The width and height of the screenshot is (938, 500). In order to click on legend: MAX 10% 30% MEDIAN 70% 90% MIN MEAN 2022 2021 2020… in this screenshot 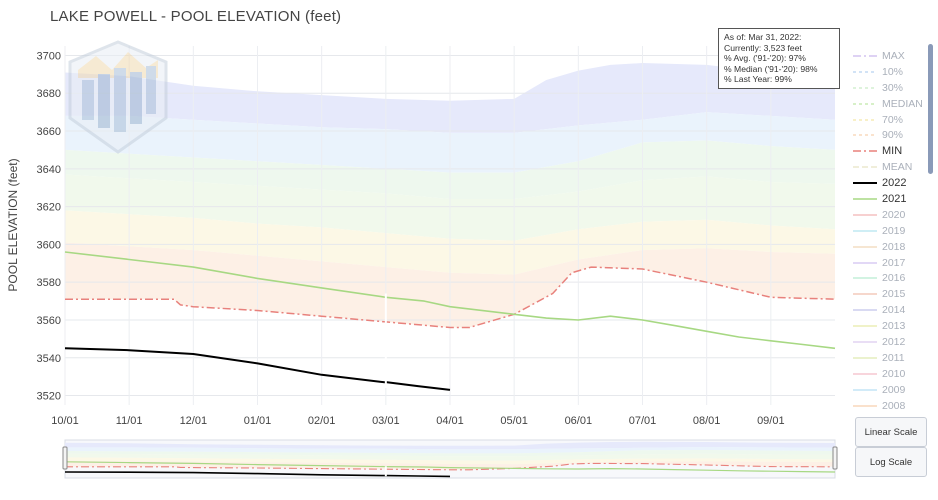, I will do `click(892, 230)`.